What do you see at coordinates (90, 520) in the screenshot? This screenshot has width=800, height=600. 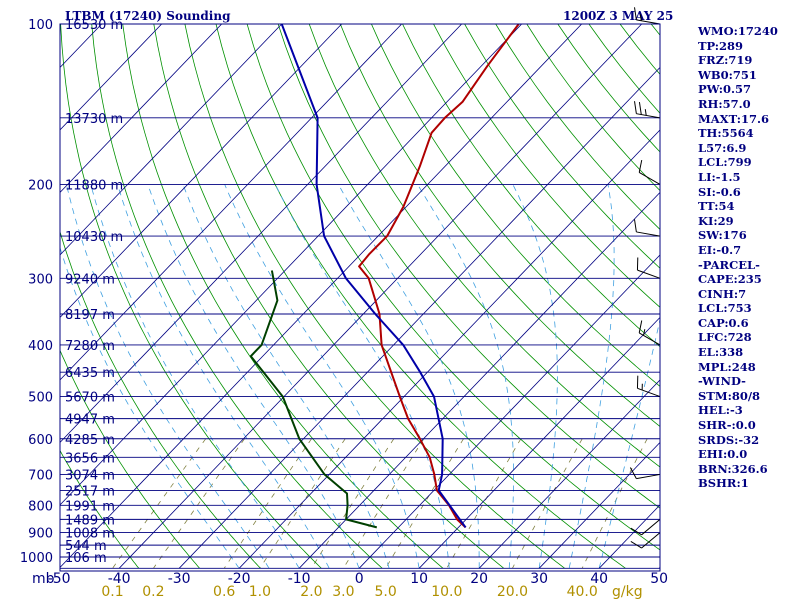 I see `height-label: 1489 m` at bounding box center [90, 520].